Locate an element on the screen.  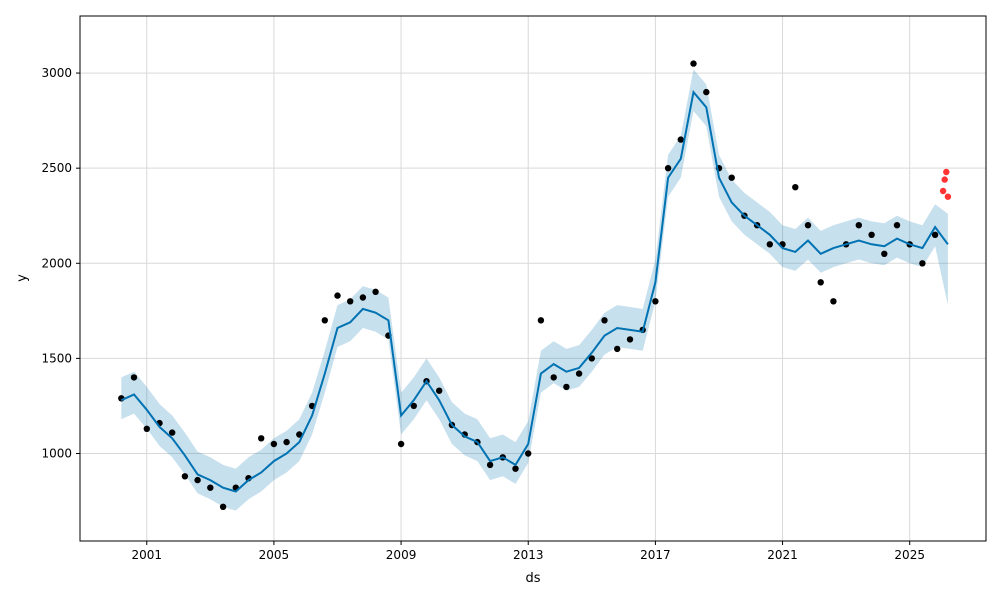
x-tick-label: 2017 is located at coordinates (655, 555).